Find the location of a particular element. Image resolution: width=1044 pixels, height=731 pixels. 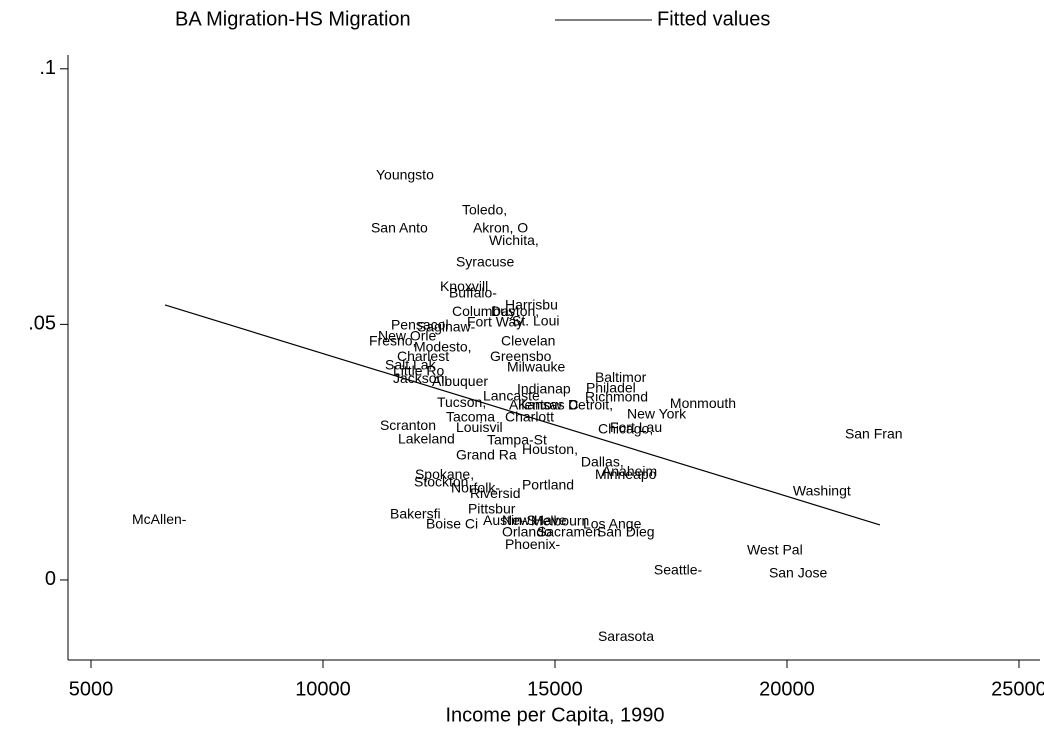

point-label: Syracuse is located at coordinates (485, 262).